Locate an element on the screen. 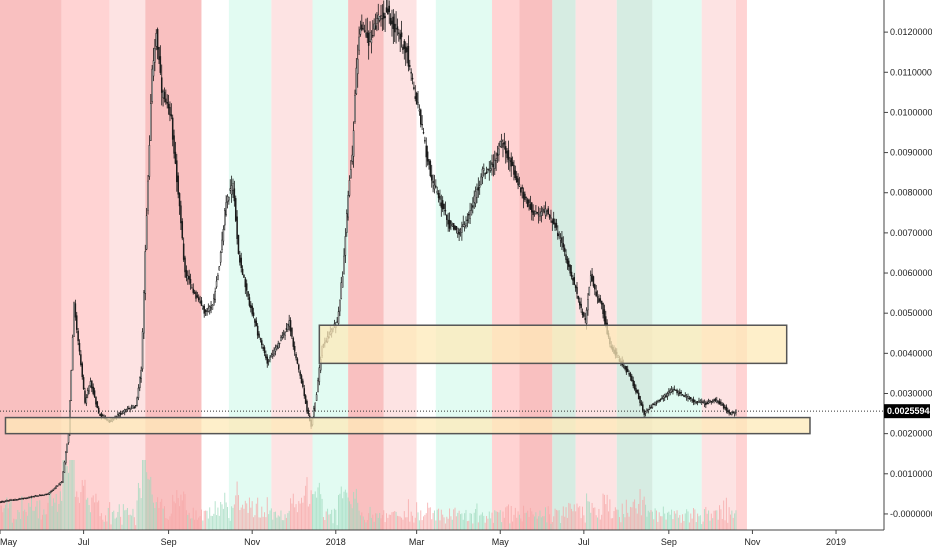  x-tick-label: Nov is located at coordinates (752, 542).